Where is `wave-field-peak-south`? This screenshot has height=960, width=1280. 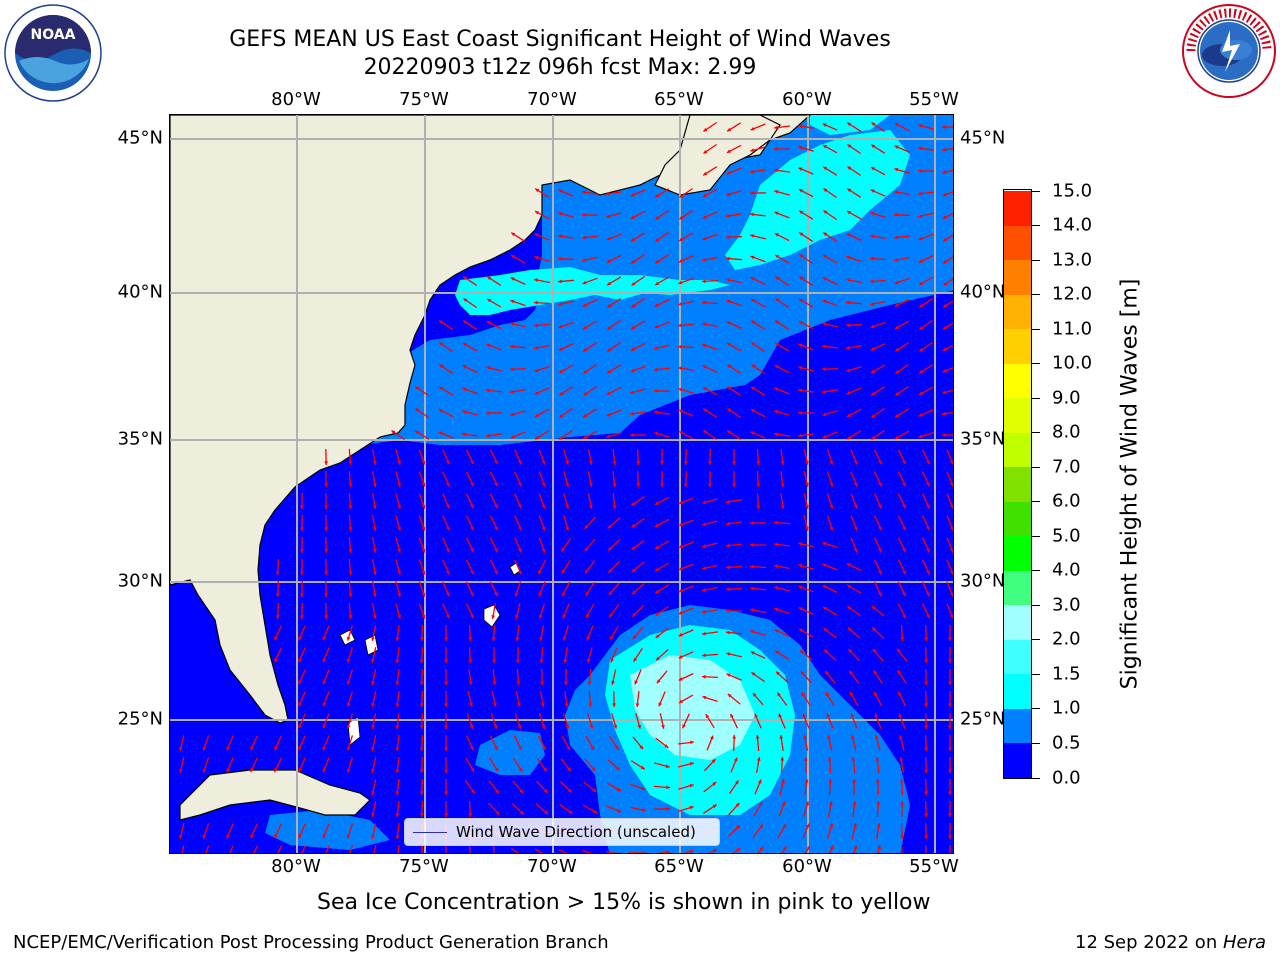
wave-field-peak-south is located at coordinates (692, 707).